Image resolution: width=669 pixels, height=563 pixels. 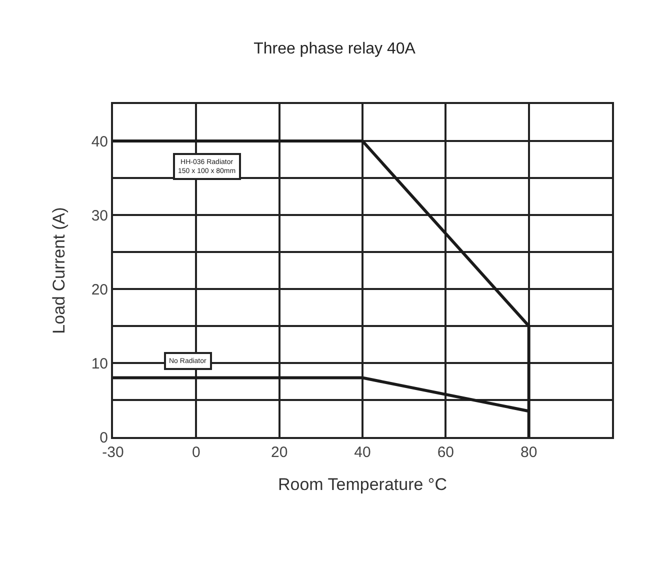 What do you see at coordinates (335, 49) in the screenshot?
I see `chart-title: Three phase relay 40A` at bounding box center [335, 49].